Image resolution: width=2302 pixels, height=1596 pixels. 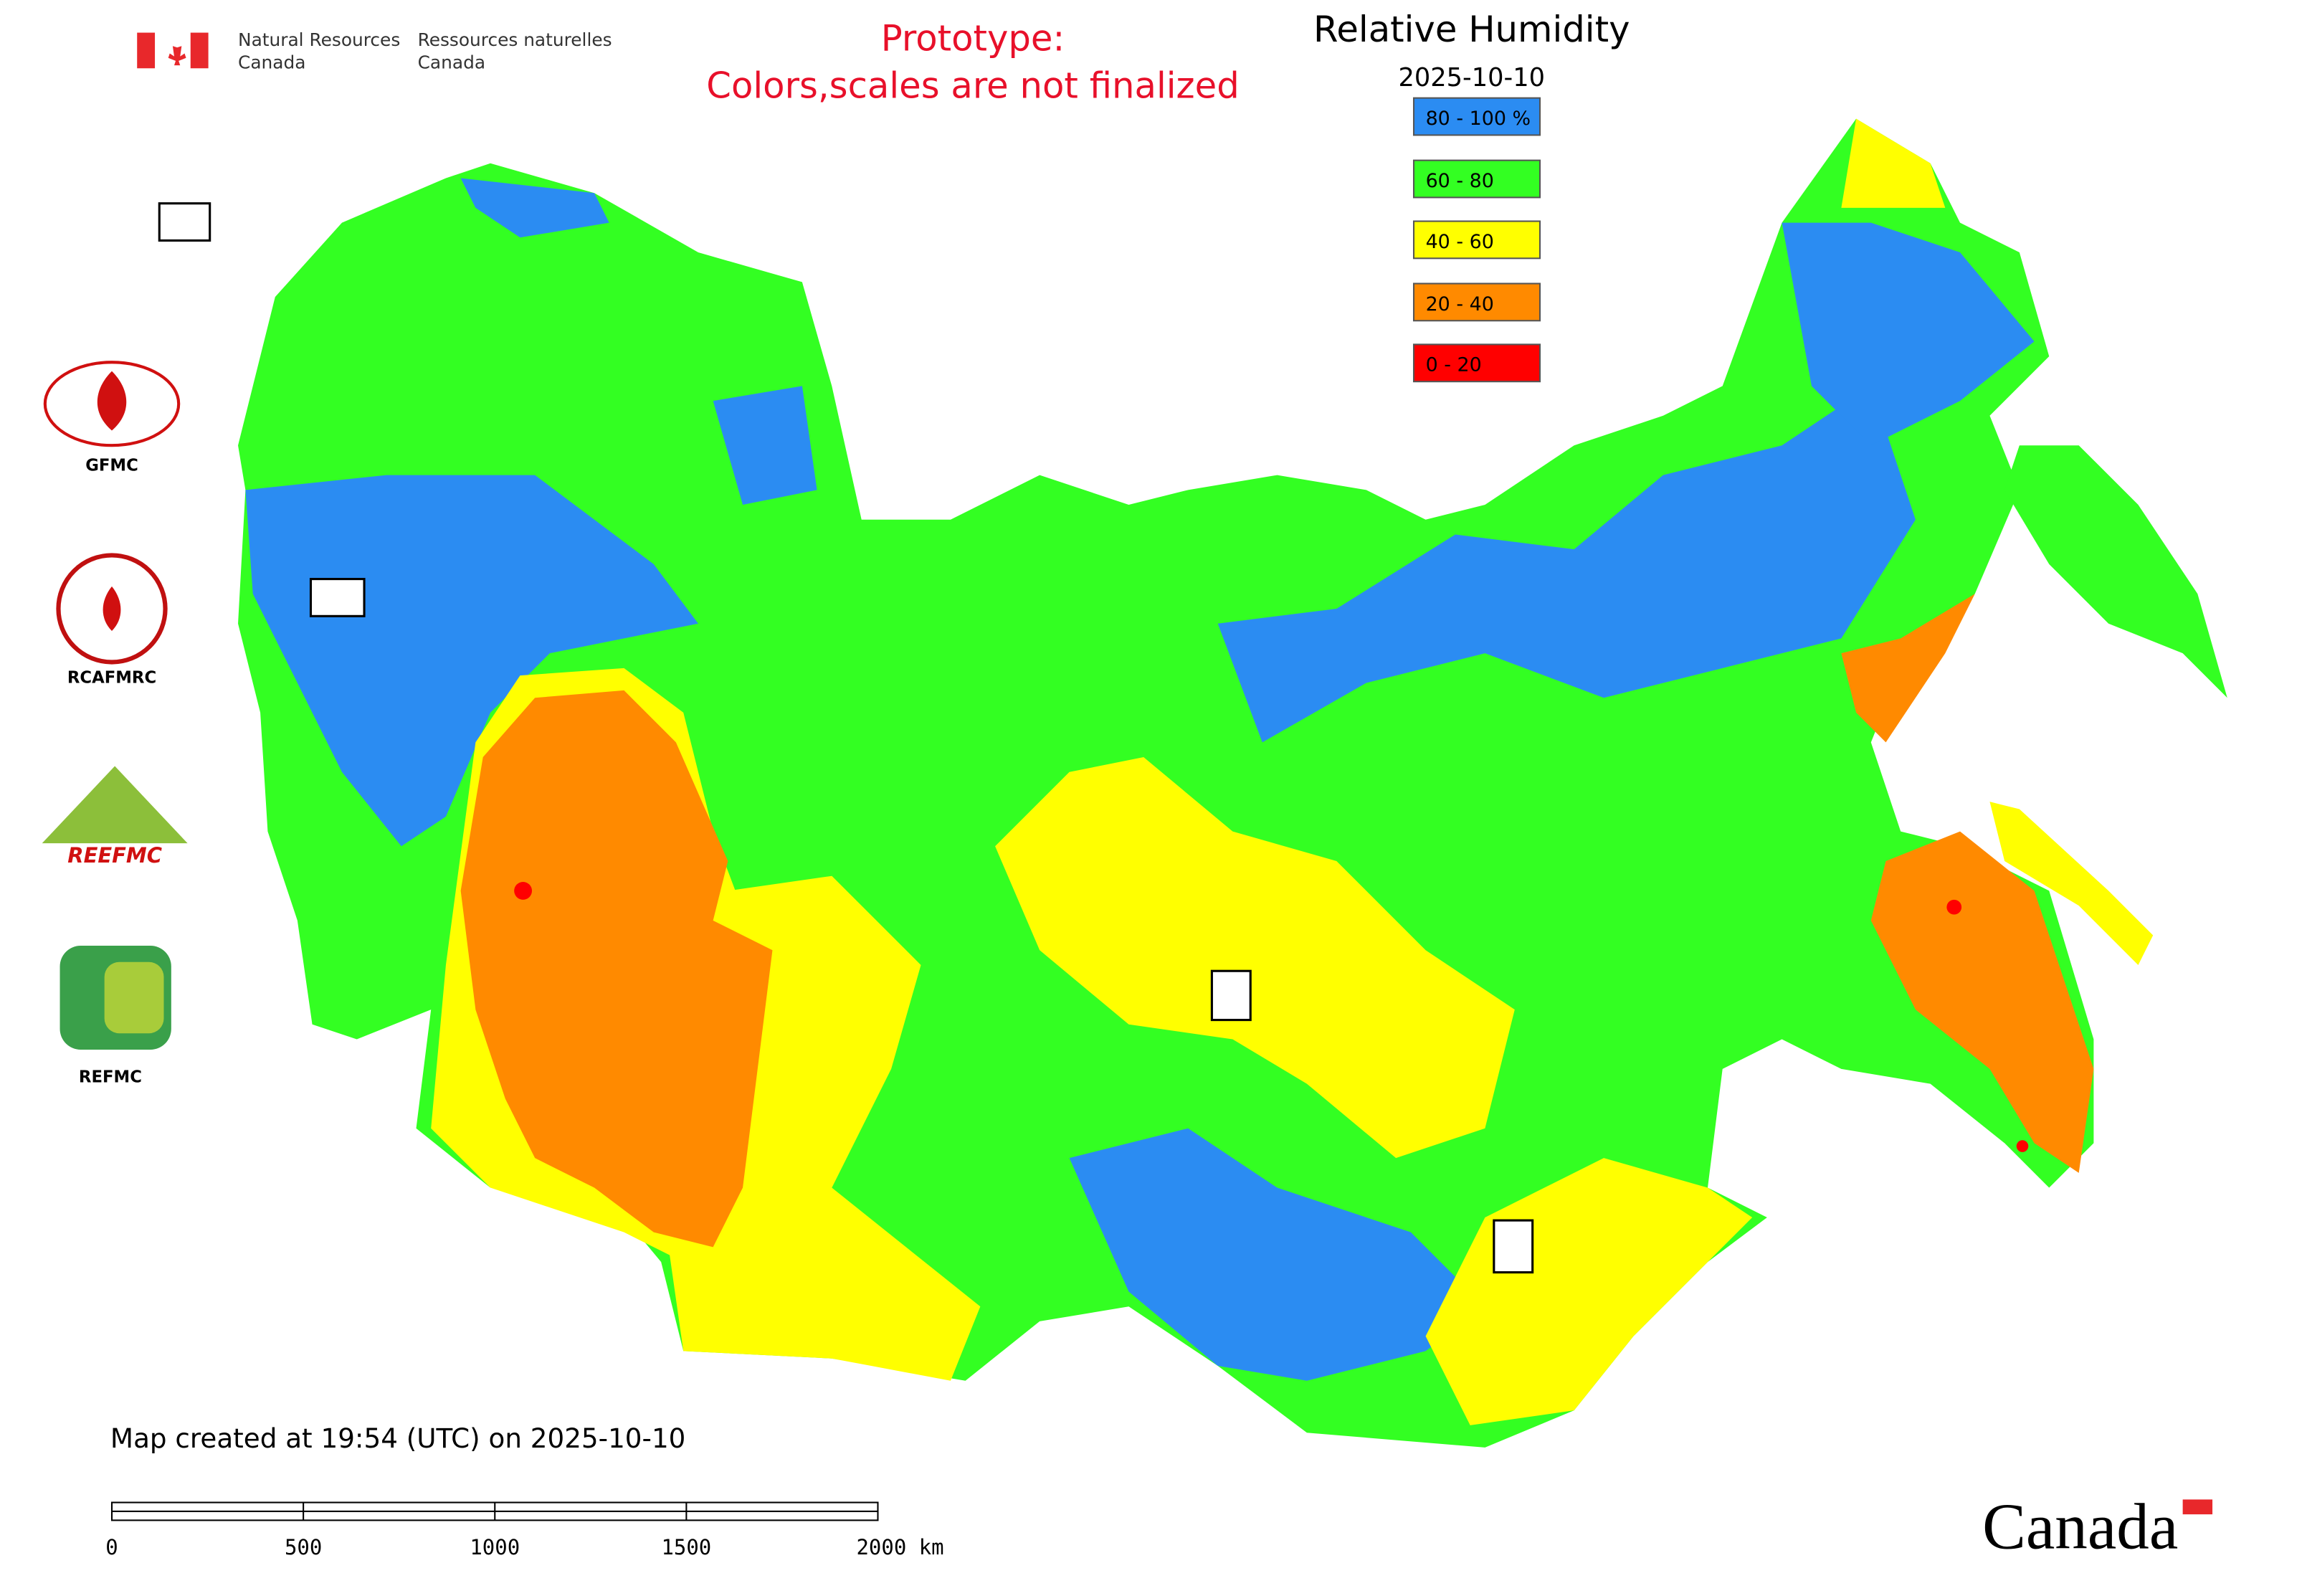 What do you see at coordinates (271, 62) in the screenshot?
I see `dept-en: Canada` at bounding box center [271, 62].